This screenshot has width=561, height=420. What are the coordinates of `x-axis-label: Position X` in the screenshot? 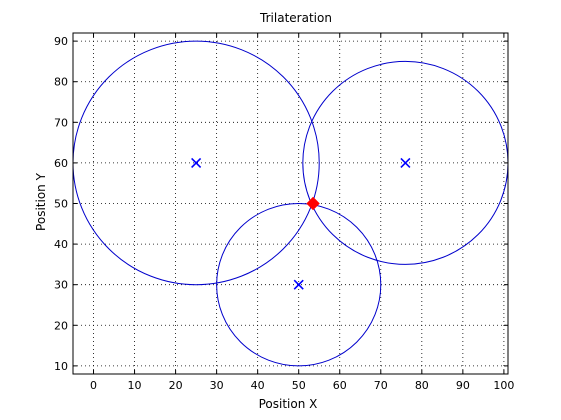 It's located at (288, 404).